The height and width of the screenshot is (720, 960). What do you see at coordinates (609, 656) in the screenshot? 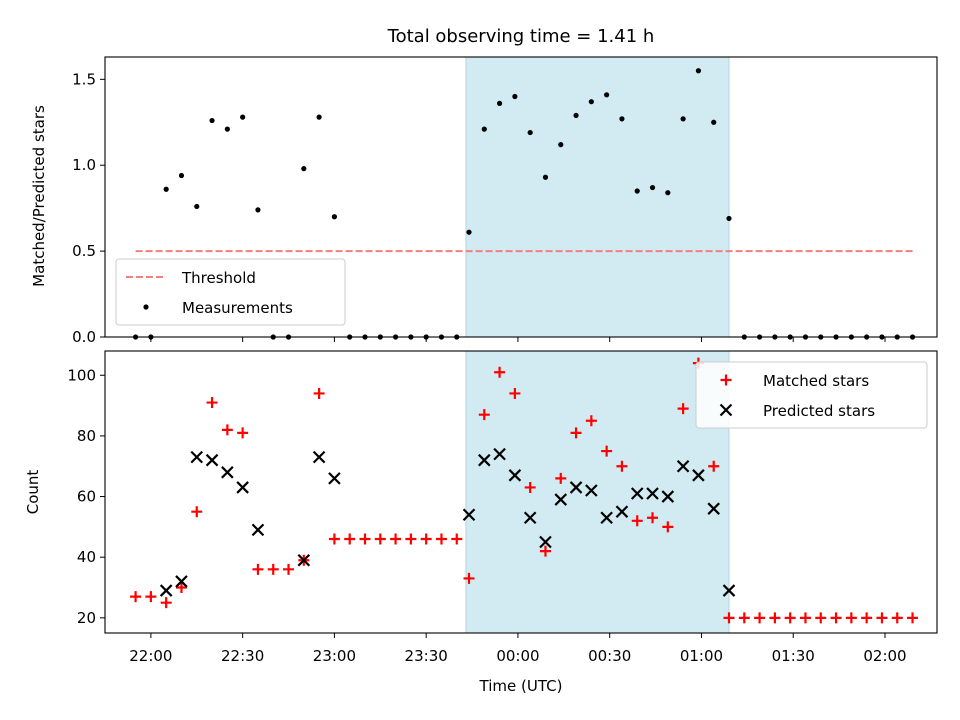
I see `x-tick-label: 00:30` at bounding box center [609, 656].